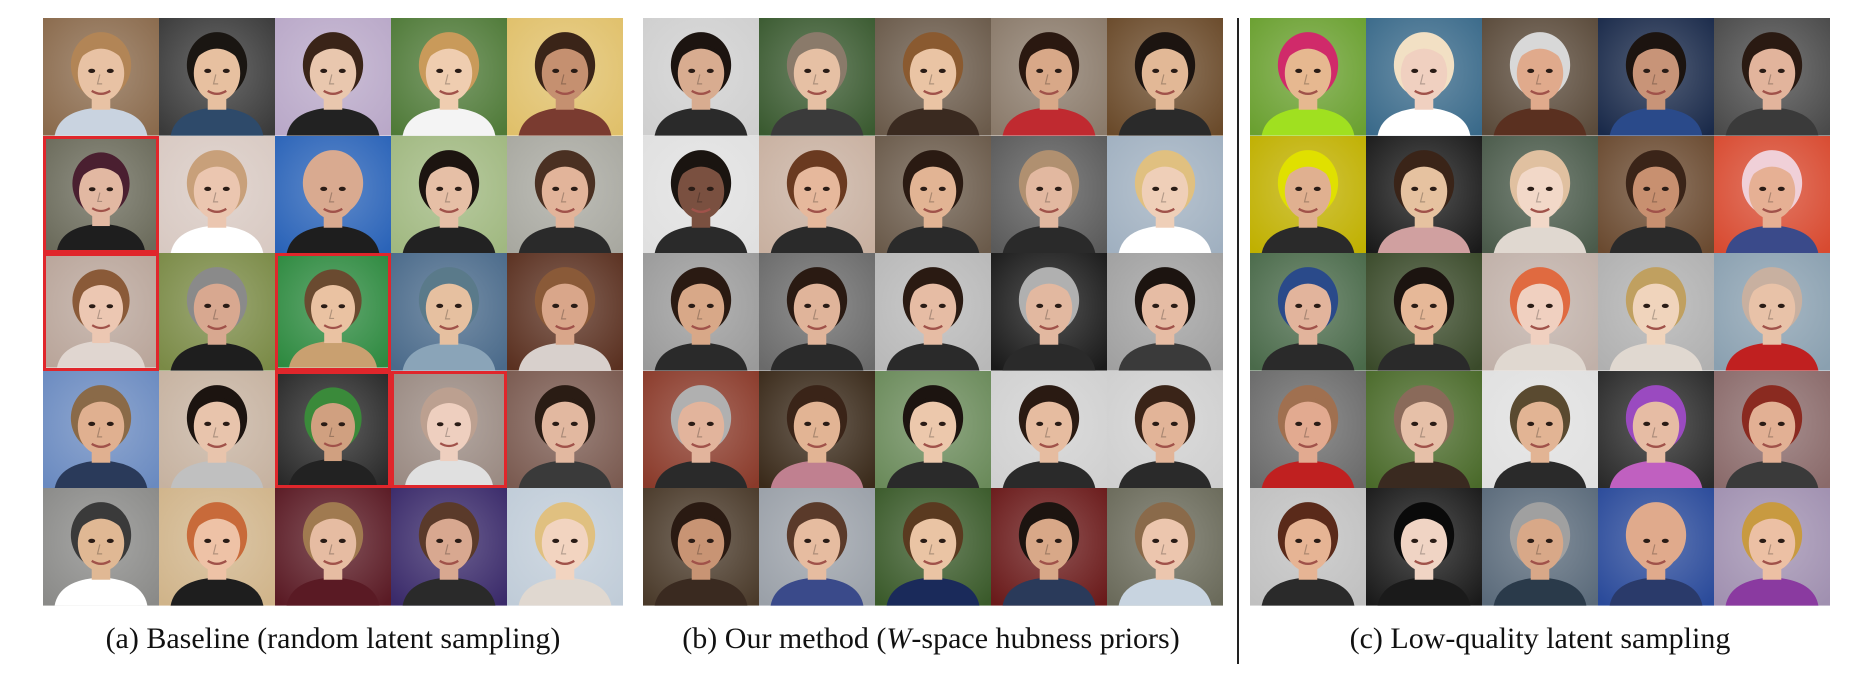  What do you see at coordinates (1238, 341) in the screenshot?
I see `vertical-divider` at bounding box center [1238, 341].